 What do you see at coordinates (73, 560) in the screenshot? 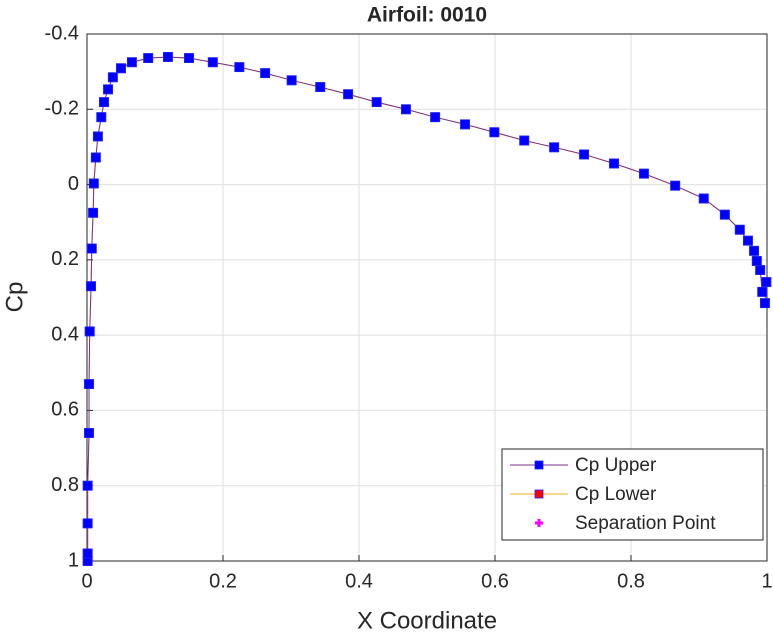
I see `y-tick-label: 1` at bounding box center [73, 560].